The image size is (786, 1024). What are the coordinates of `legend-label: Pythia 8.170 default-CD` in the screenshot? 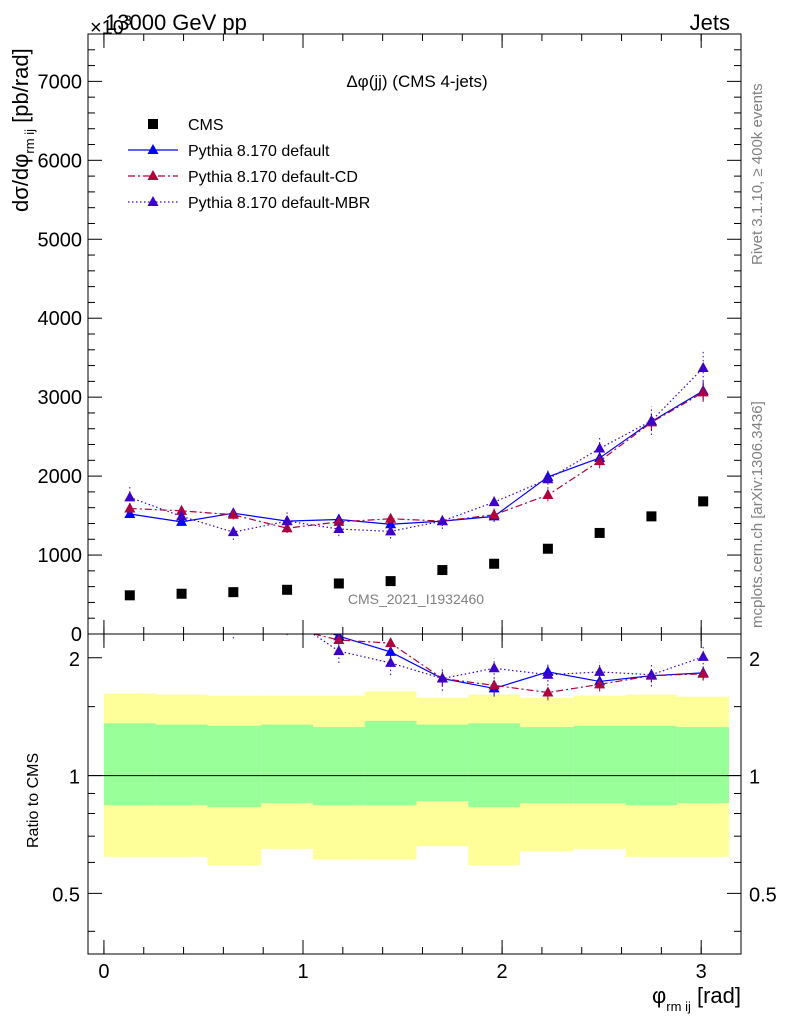 It's located at (273, 177).